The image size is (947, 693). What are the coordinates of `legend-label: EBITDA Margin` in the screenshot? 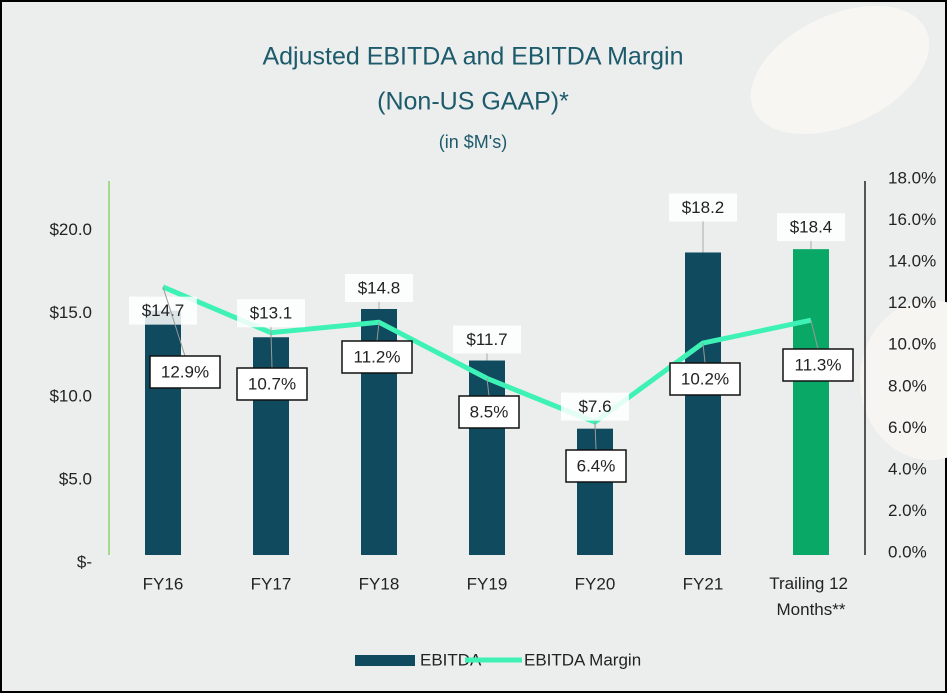 It's located at (582, 659).